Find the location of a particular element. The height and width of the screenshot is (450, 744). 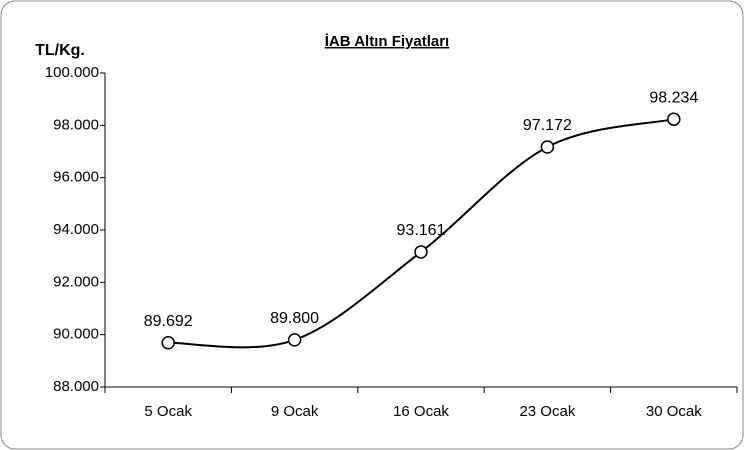

x-tick-label: 23 Ocak is located at coordinates (547, 411).